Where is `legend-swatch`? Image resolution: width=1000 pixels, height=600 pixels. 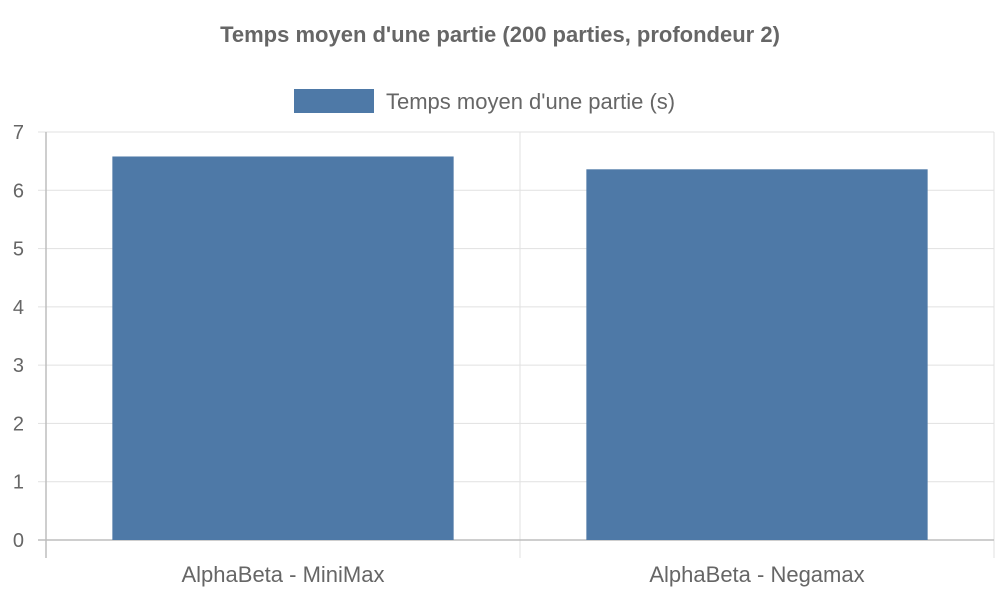
legend-swatch is located at coordinates (334, 101).